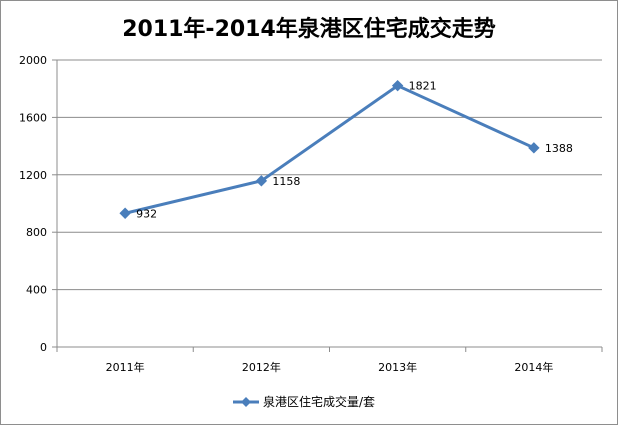 The image size is (618, 425). I want to click on y-tick-label-2000: 2000, so click(33, 60).